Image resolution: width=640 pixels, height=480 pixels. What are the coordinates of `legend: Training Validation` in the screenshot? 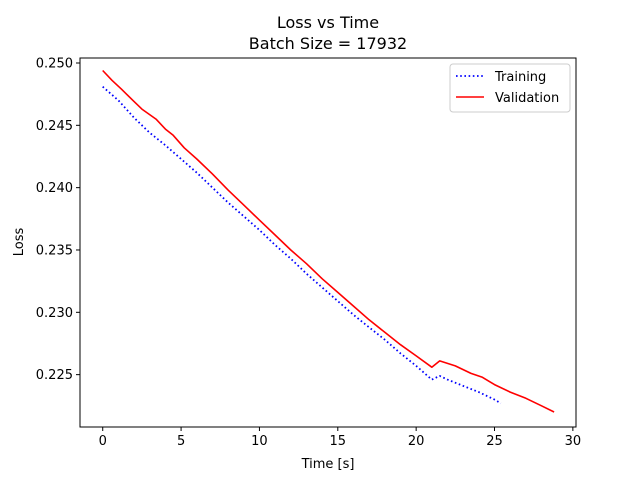 It's located at (510, 88).